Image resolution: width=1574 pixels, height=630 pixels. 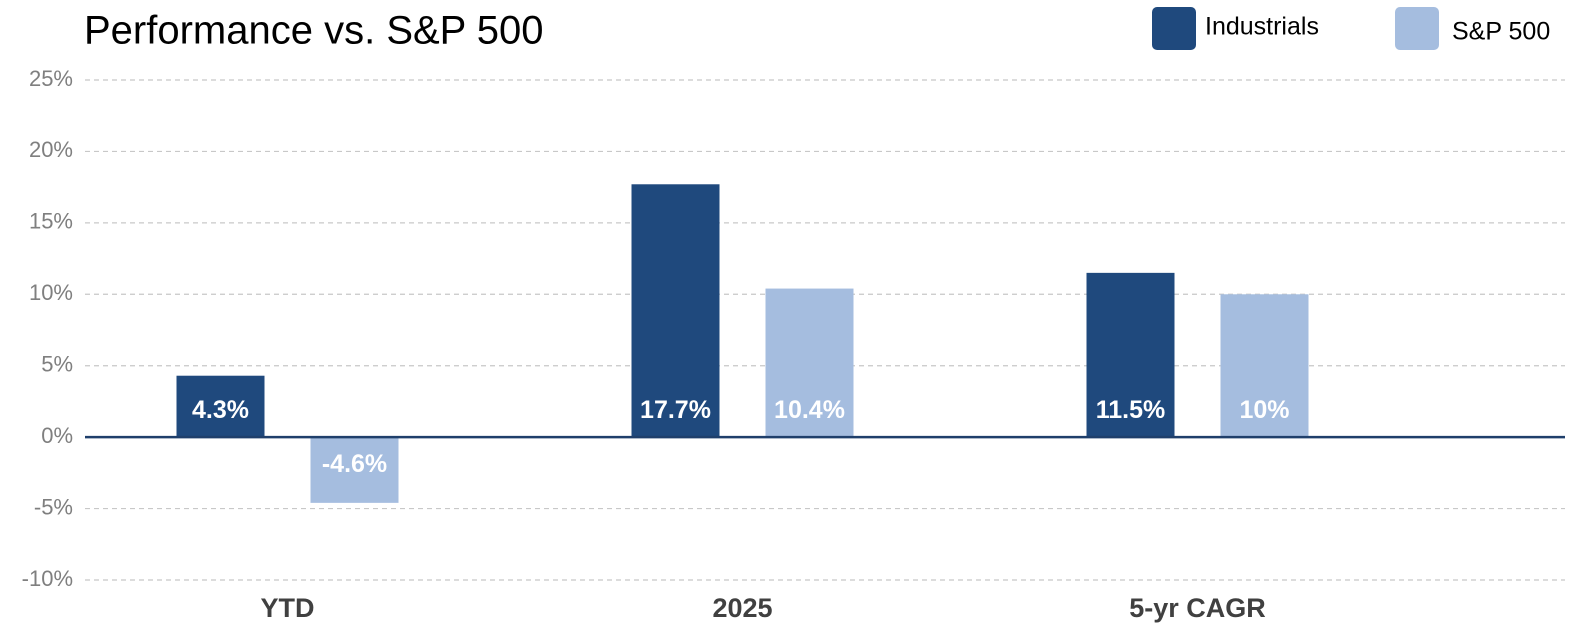 I want to click on chart-title: Performance vs. S&P 500, so click(x=314, y=31).